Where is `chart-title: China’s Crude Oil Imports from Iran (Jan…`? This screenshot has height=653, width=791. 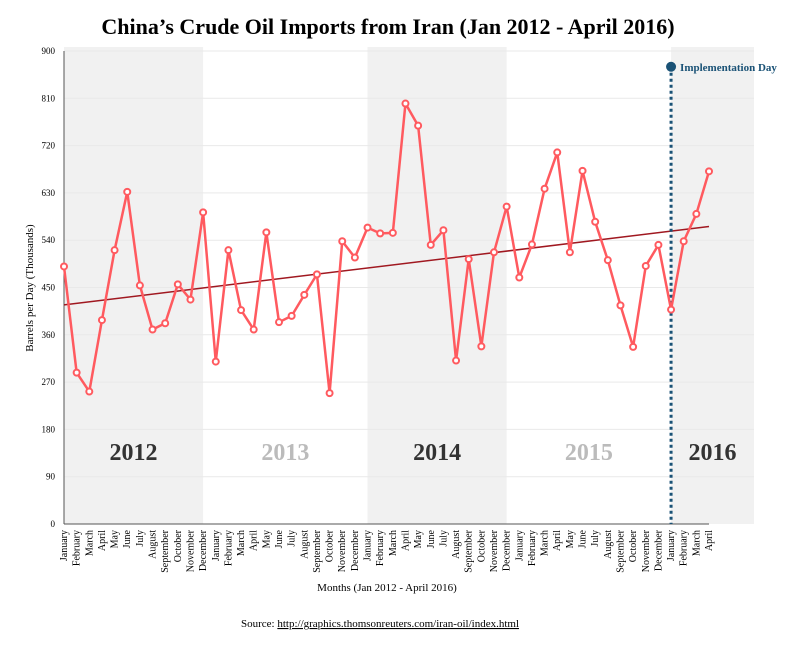
chart-title: China’s Crude Oil Imports from Iran (Jan… is located at coordinates (387, 26).